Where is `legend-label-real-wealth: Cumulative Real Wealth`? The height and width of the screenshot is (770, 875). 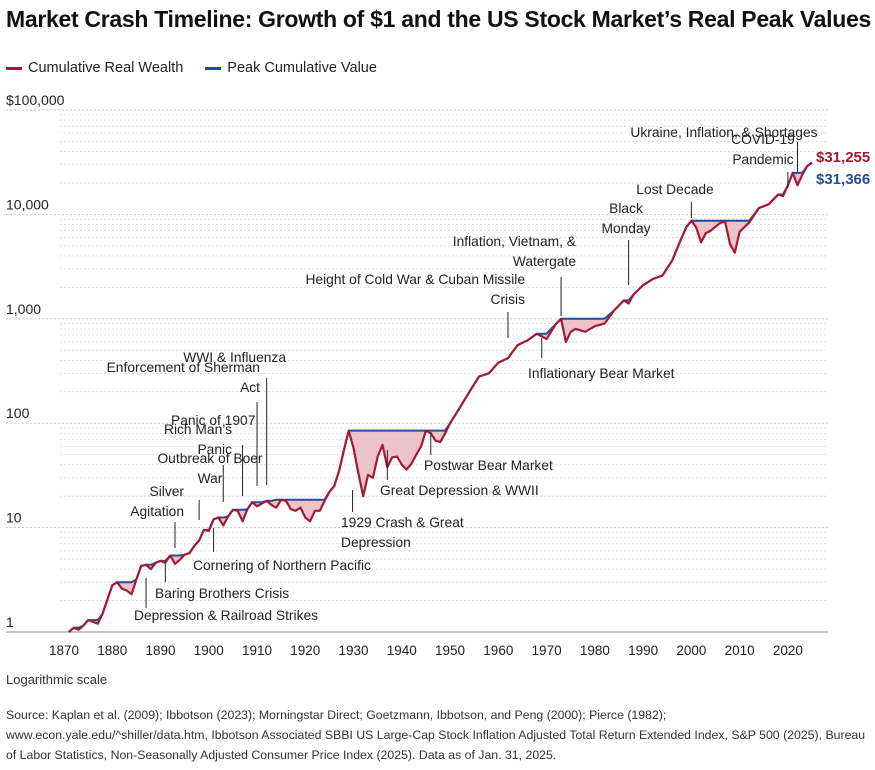 legend-label-real-wealth: Cumulative Real Wealth is located at coordinates (106, 68).